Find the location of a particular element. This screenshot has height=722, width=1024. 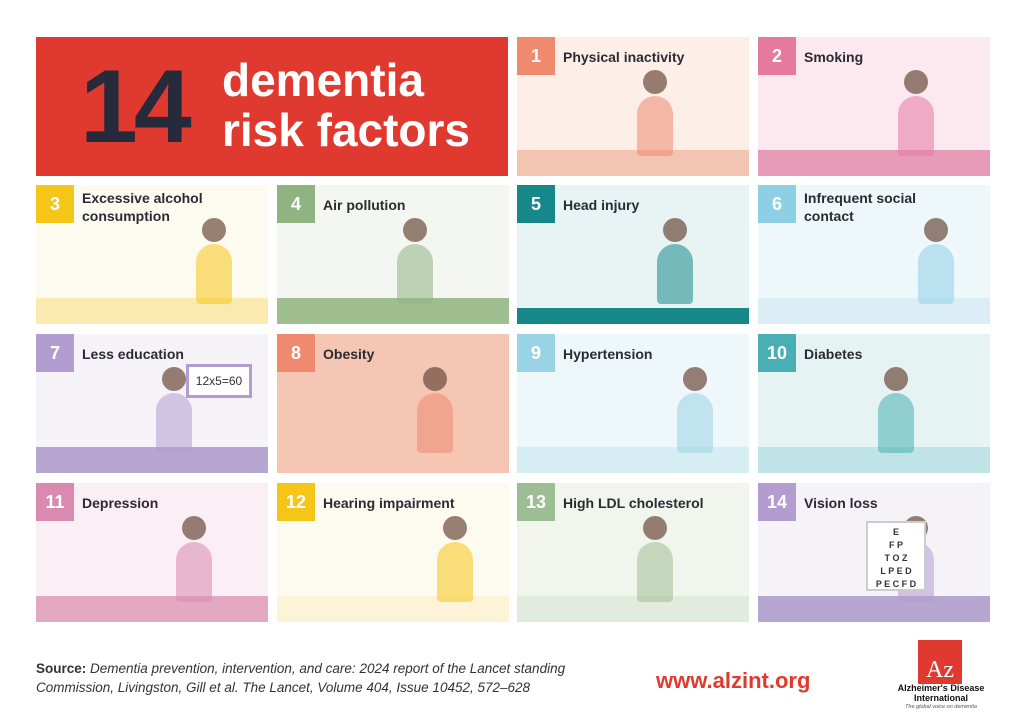

factor-number-badge: 11 is located at coordinates (55, 502).